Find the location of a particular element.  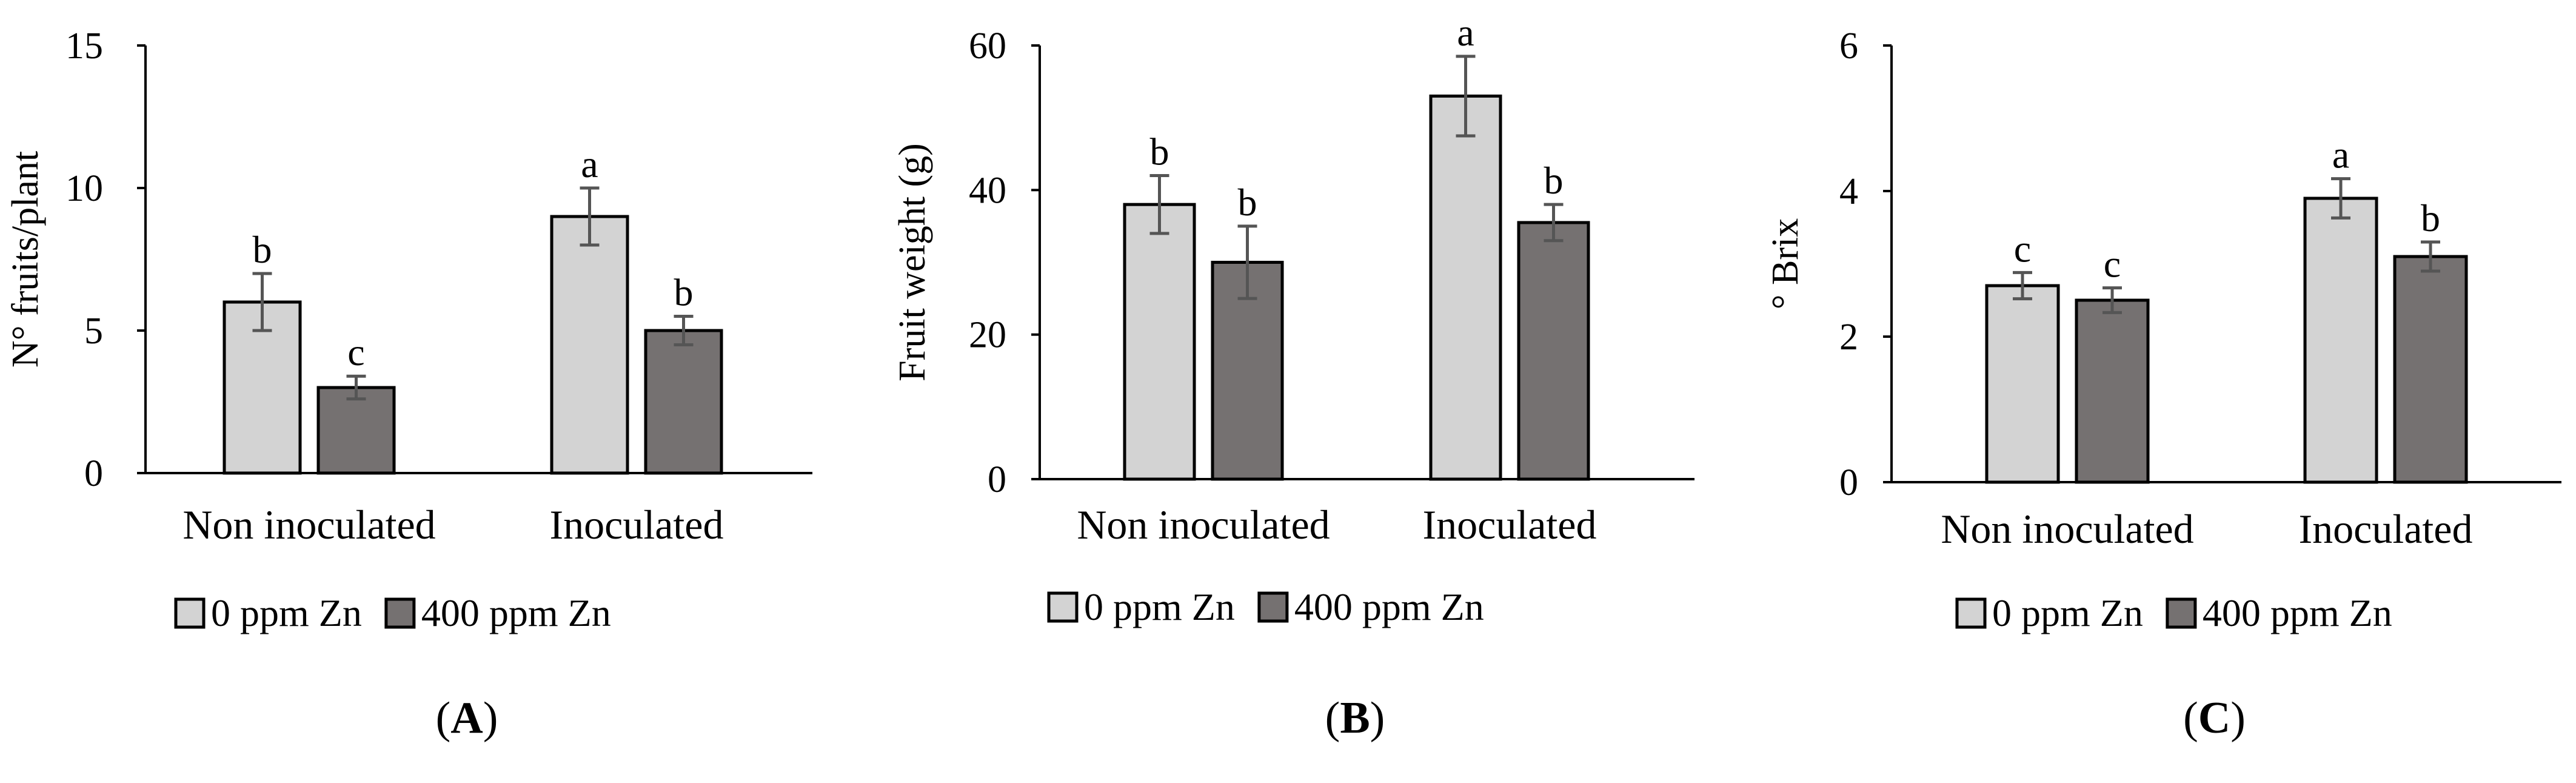

y-tick-label: 15 is located at coordinates (84, 46).